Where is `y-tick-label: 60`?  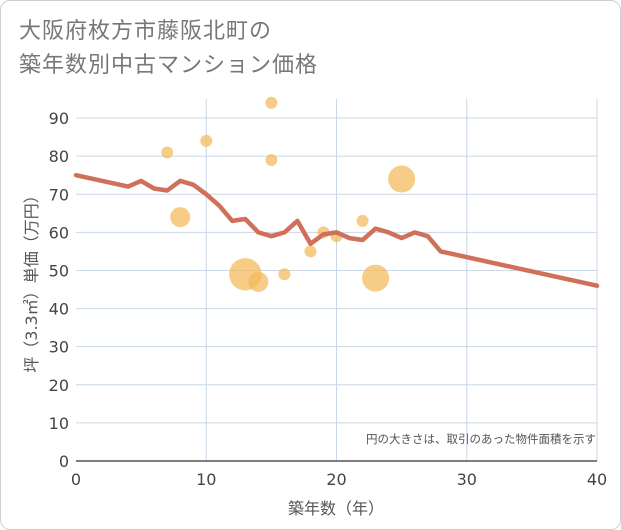
y-tick-label: 60 is located at coordinates (59, 232).